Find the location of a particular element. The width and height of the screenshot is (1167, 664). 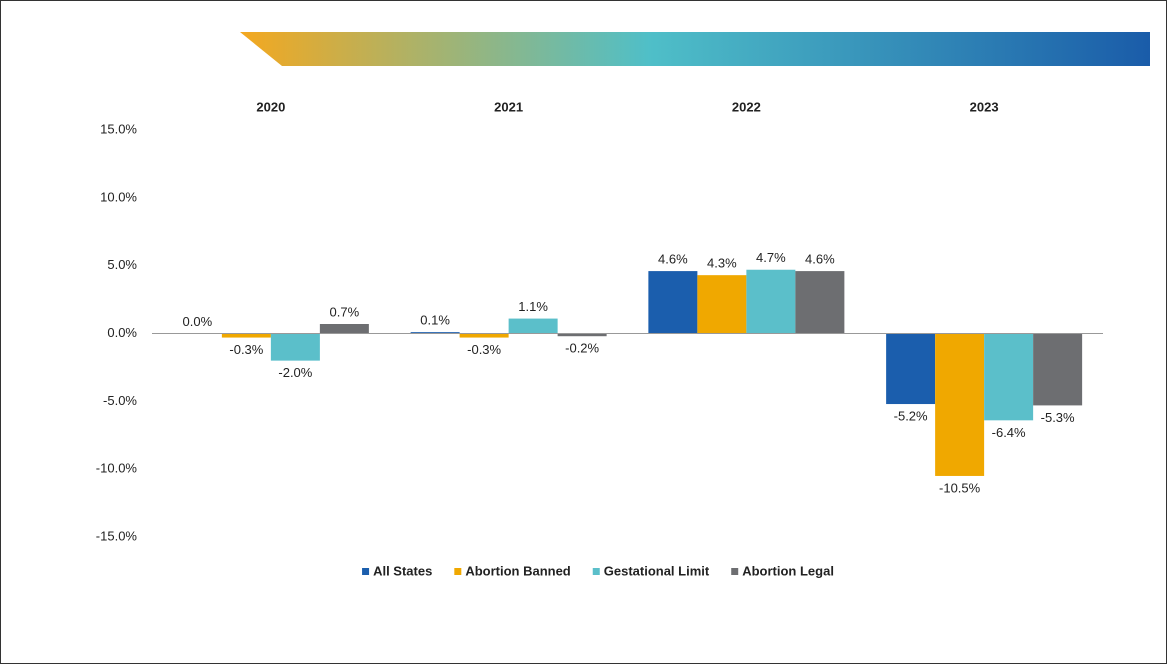

y-tick-label: 15.0% is located at coordinates (118, 128).